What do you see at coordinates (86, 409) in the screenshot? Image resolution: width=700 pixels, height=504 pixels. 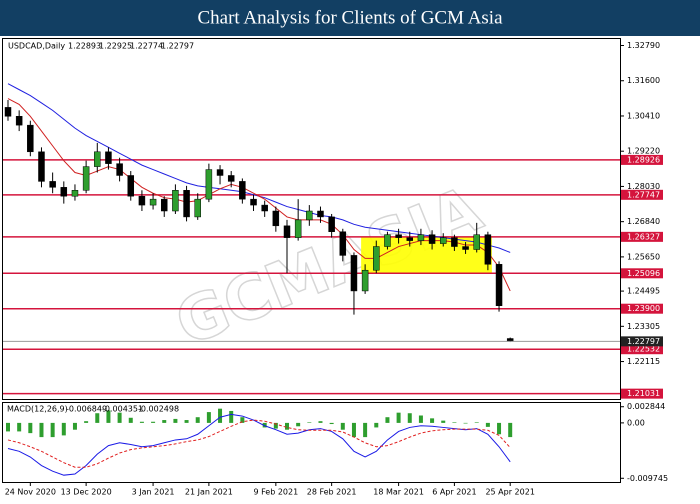 I see `macd-value: -0.006849` at bounding box center [86, 409].